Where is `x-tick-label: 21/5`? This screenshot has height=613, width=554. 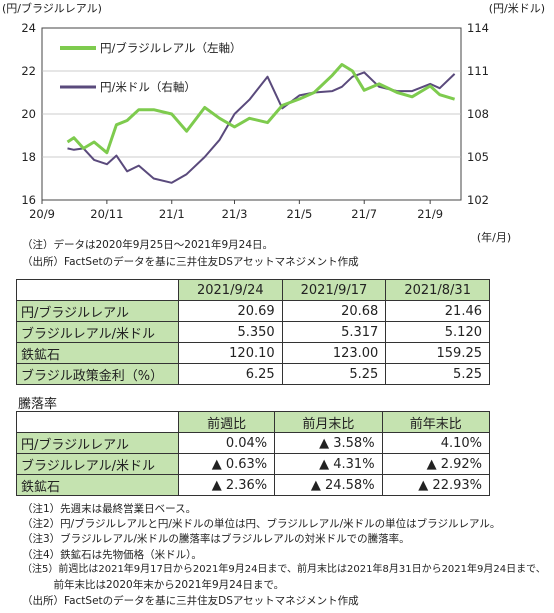 x-tick-label: 21/5 is located at coordinates (299, 214).